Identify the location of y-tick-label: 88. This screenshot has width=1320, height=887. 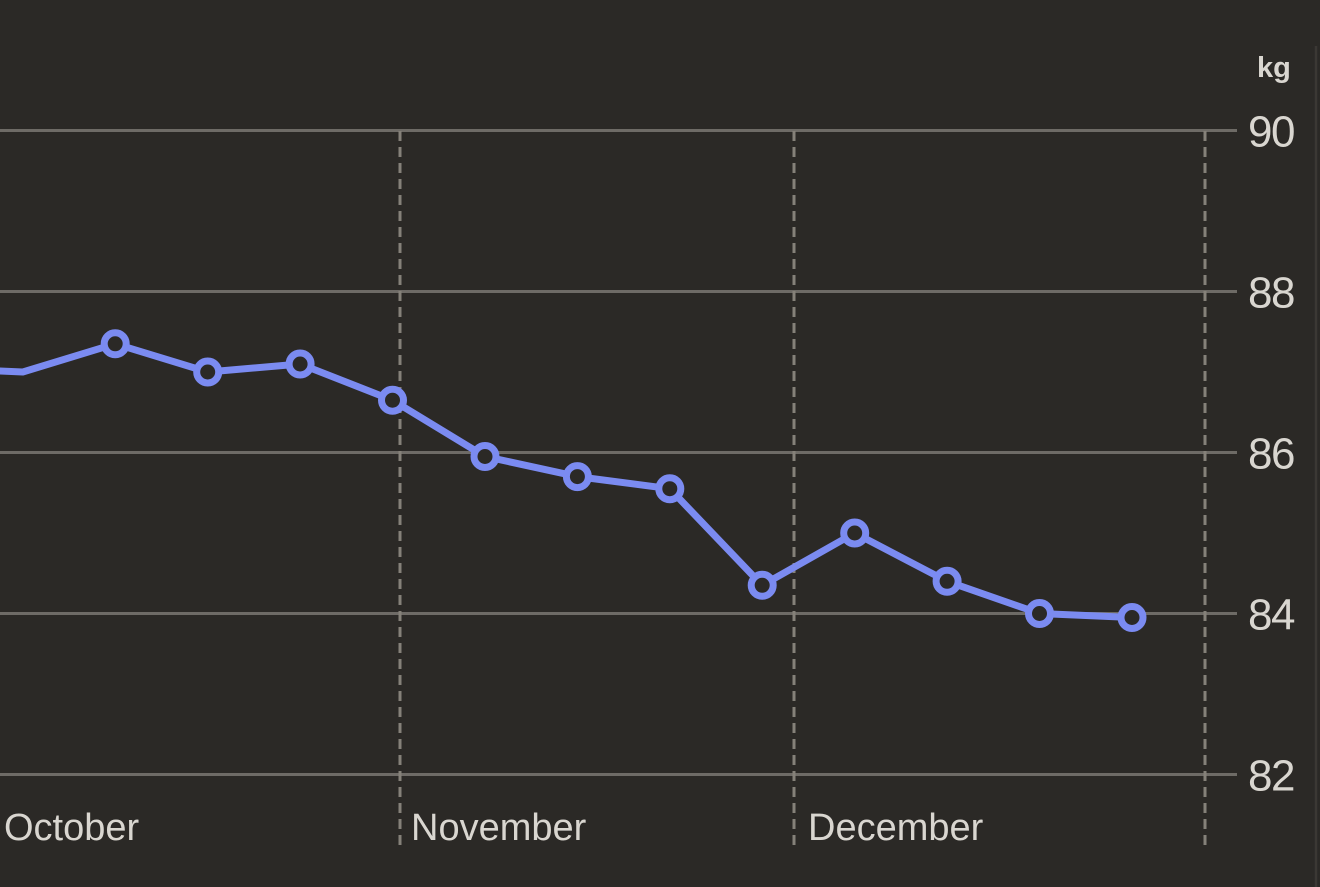
(1271, 293).